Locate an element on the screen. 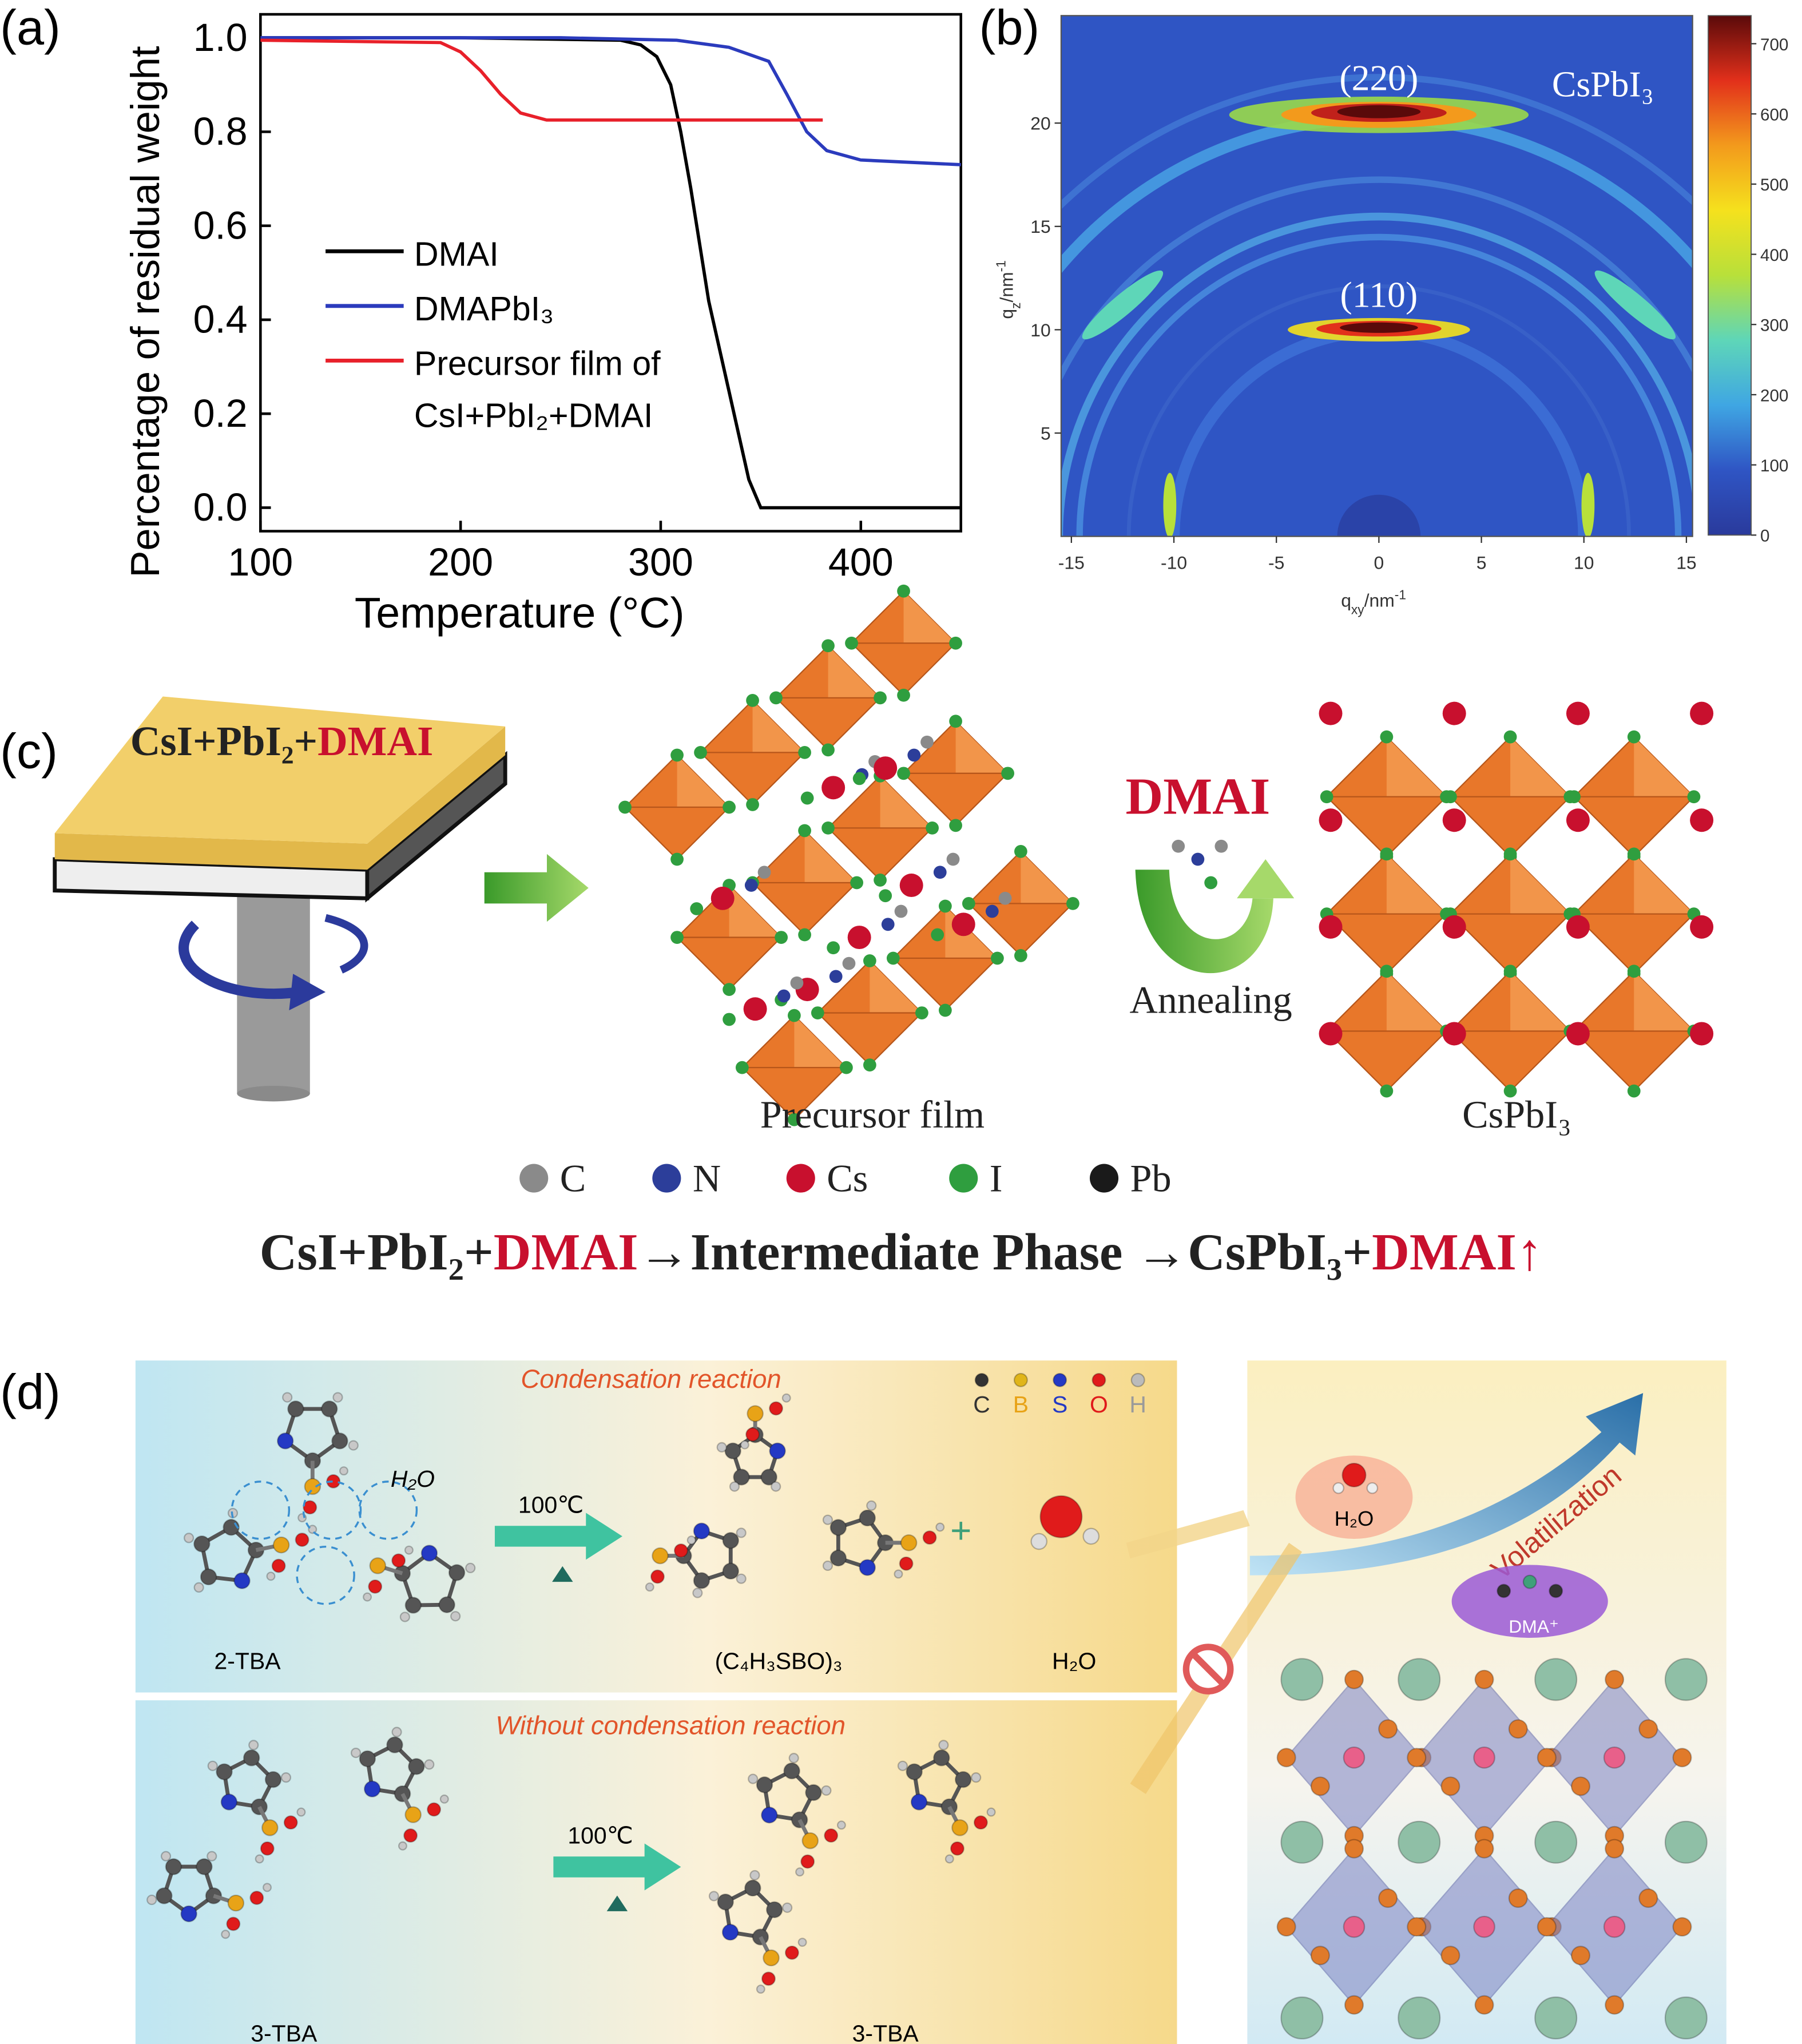  y-tick-label: 10 is located at coordinates (1040, 330).